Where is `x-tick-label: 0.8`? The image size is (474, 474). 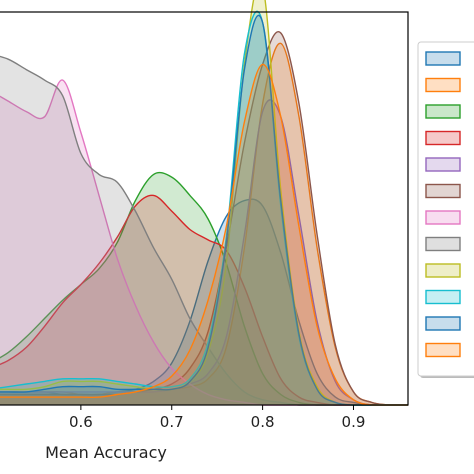 x-tick-label: 0.8 is located at coordinates (263, 422).